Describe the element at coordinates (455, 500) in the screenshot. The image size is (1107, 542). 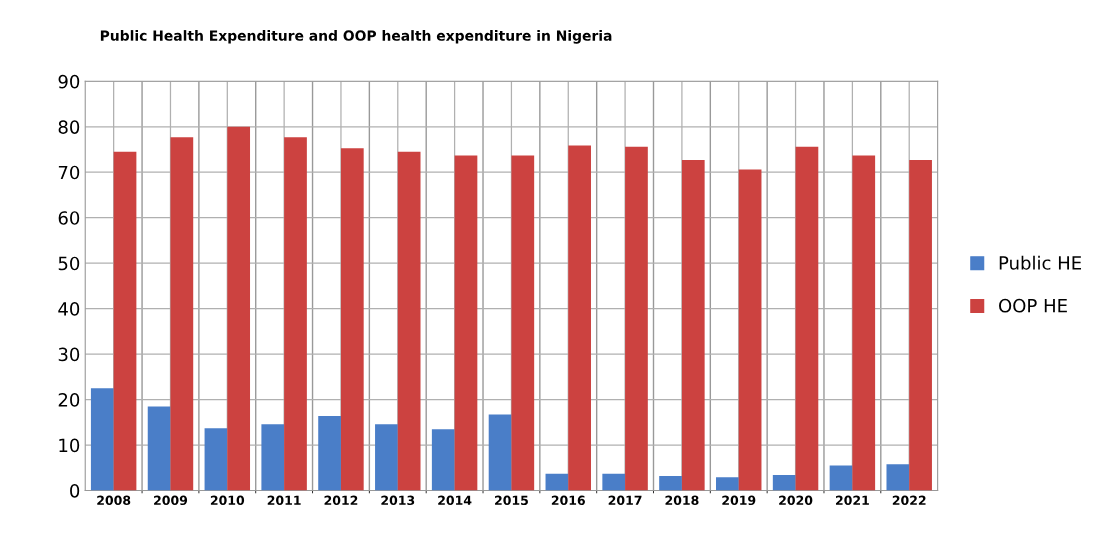
I see `x-tick-label: 2014` at that location.